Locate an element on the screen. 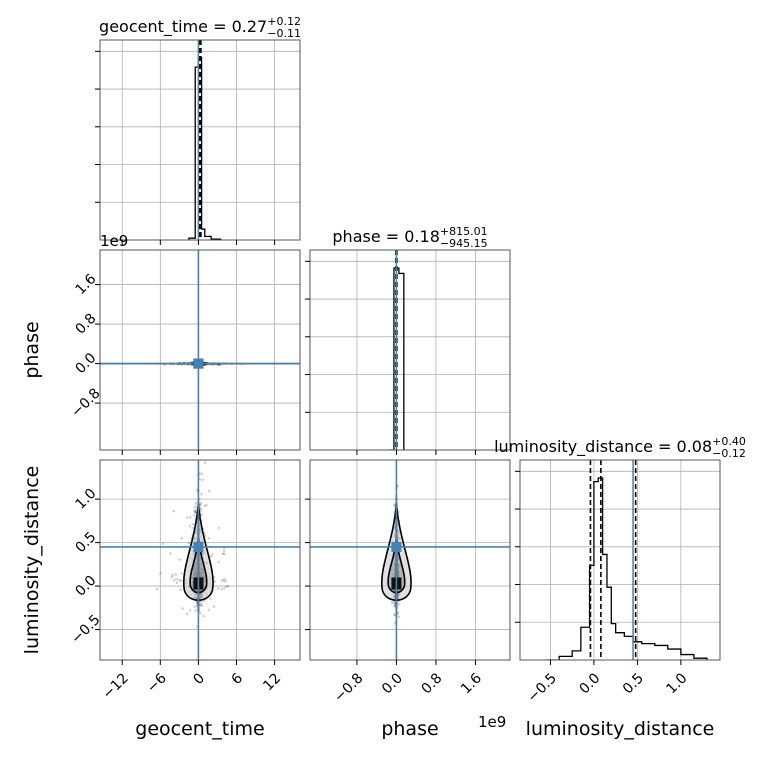 This screenshot has width=760, height=760. panel-phase-phase is located at coordinates (408, 352).